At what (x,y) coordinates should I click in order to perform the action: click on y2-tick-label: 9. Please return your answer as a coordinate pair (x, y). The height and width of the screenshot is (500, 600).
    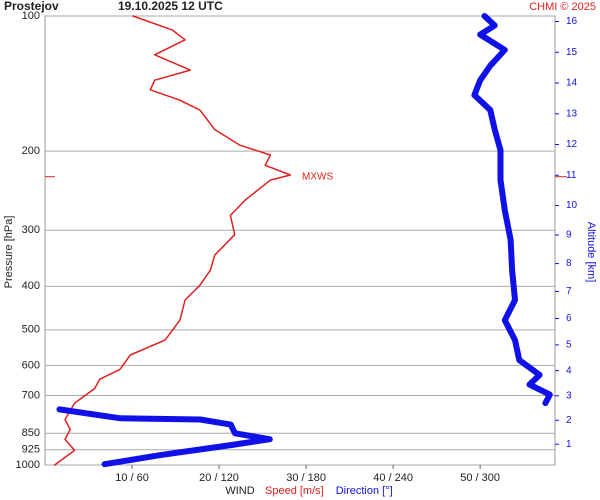
    Looking at the image, I should click on (569, 235).